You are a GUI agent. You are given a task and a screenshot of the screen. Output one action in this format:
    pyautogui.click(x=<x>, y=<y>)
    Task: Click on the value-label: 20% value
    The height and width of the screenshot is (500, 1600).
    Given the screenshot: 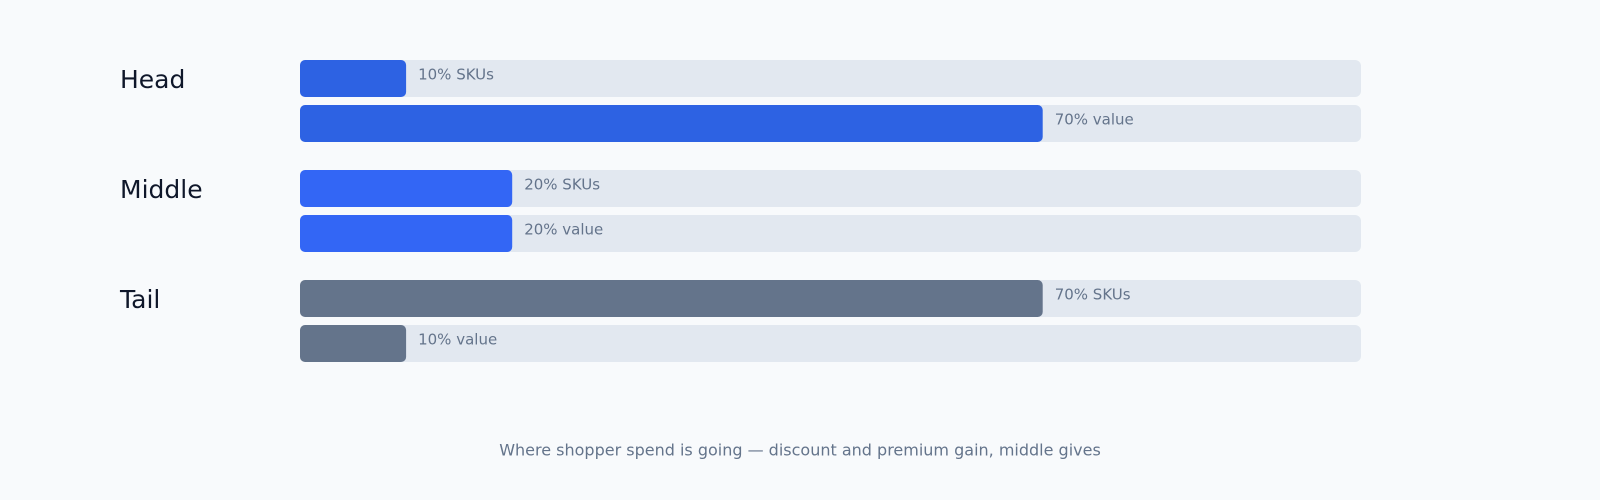 What is the action you would take?
    pyautogui.click(x=563, y=230)
    